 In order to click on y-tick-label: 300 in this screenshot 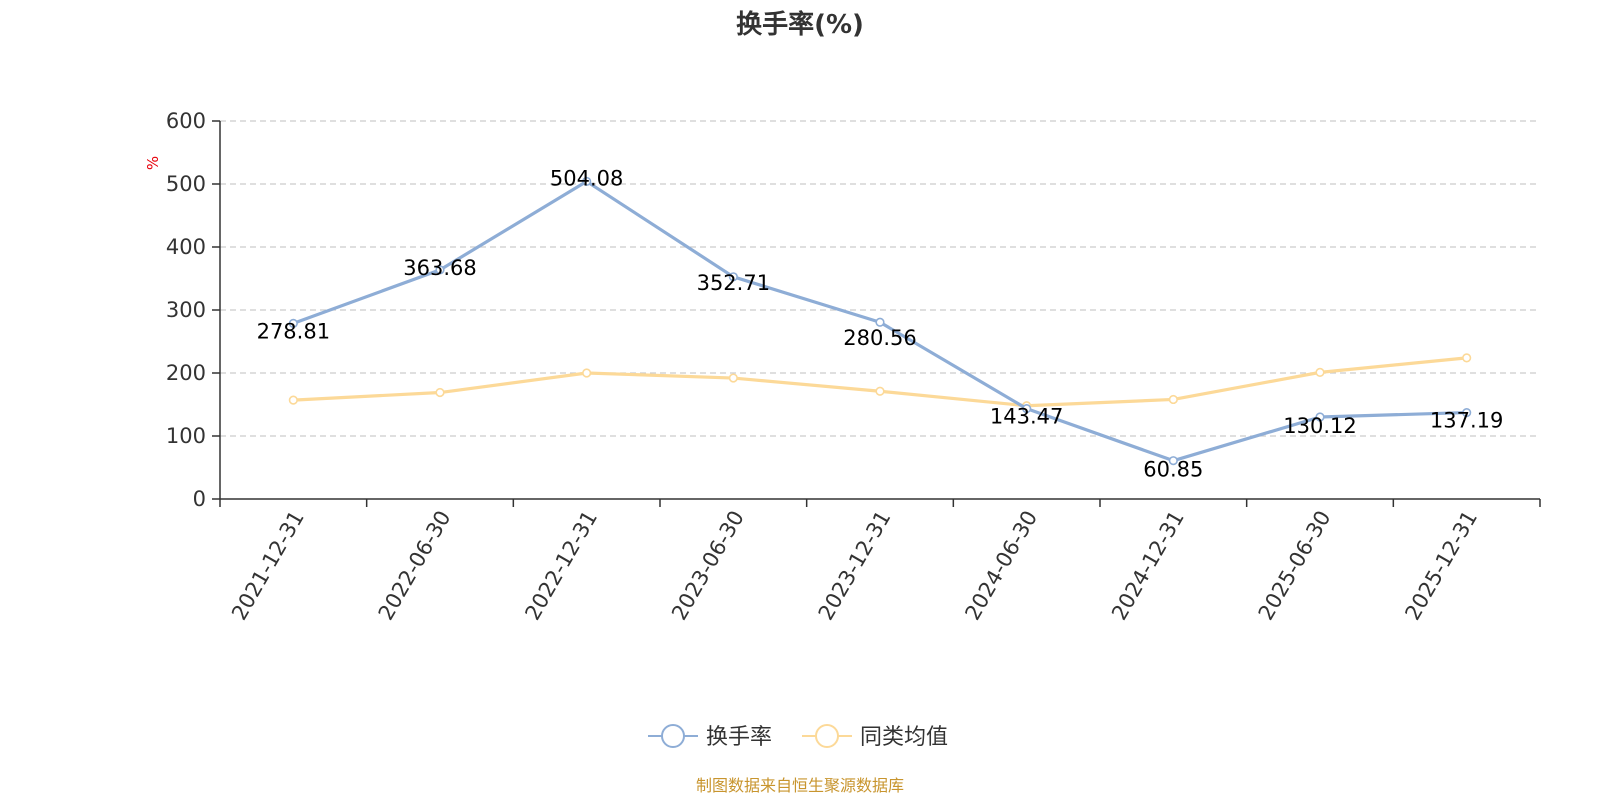, I will do `click(186, 310)`.